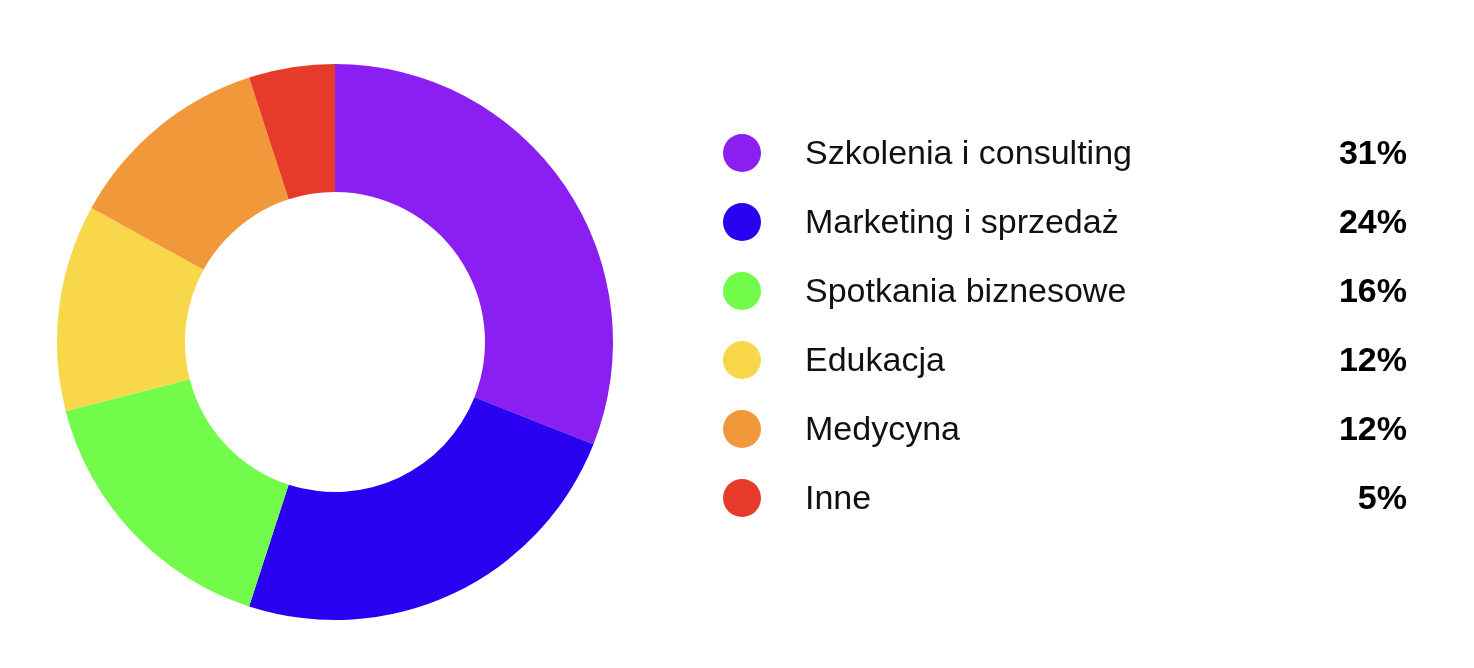 This screenshot has height=668, width=1474. What do you see at coordinates (962, 221) in the screenshot?
I see `legend-label: Marketing i sprzedaż` at bounding box center [962, 221].